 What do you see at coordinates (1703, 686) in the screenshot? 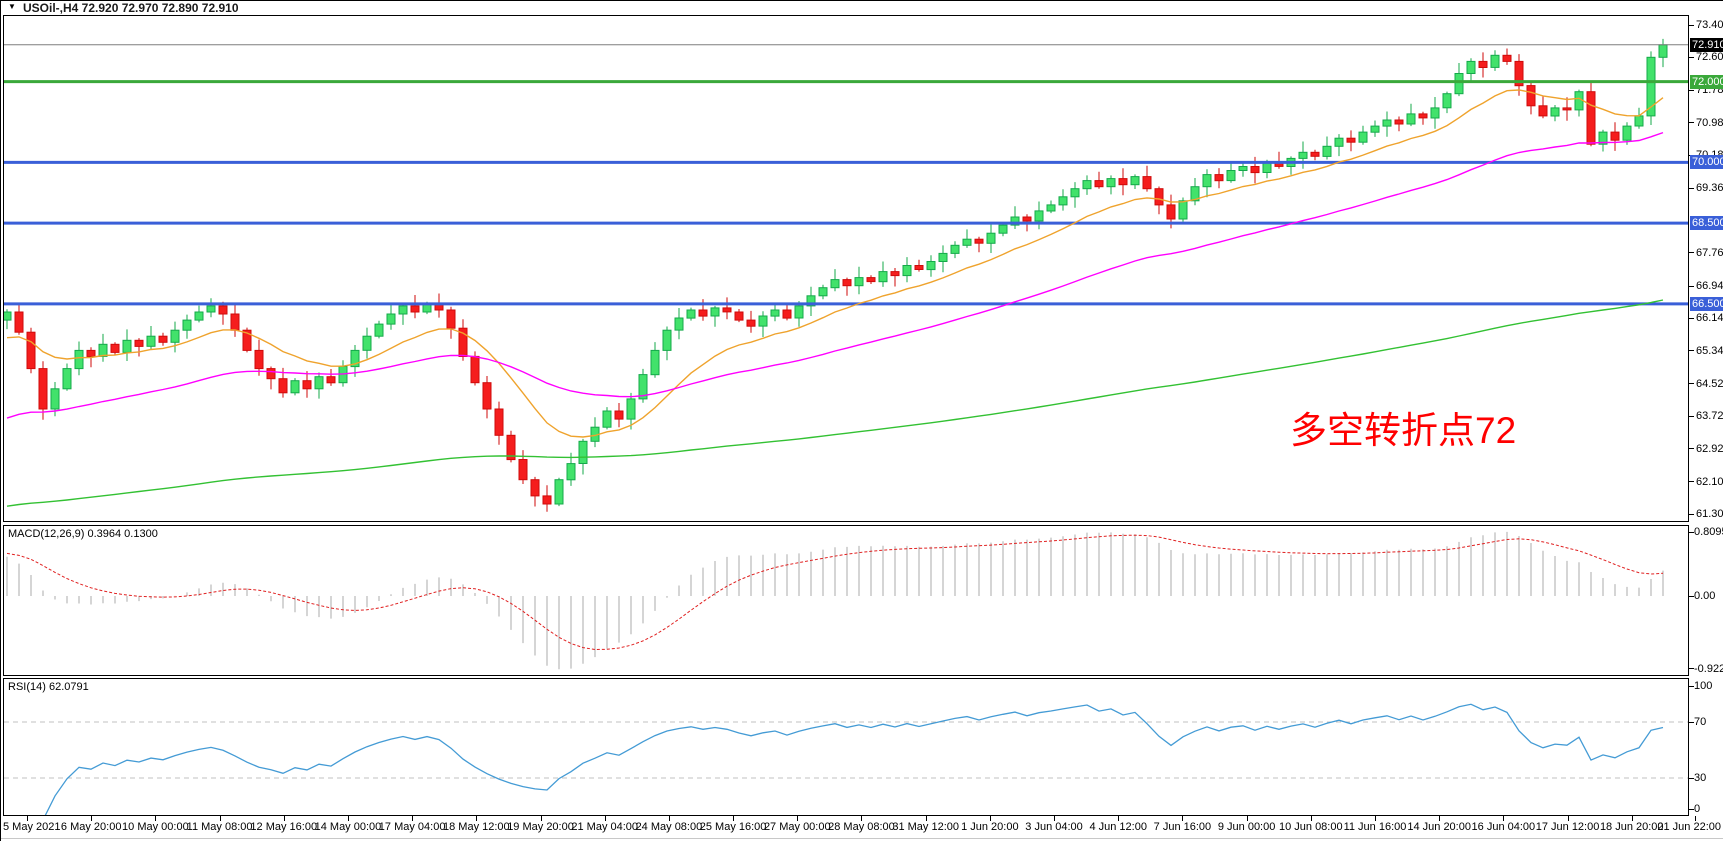
I see `rsi-axis-label: 100` at bounding box center [1703, 686].